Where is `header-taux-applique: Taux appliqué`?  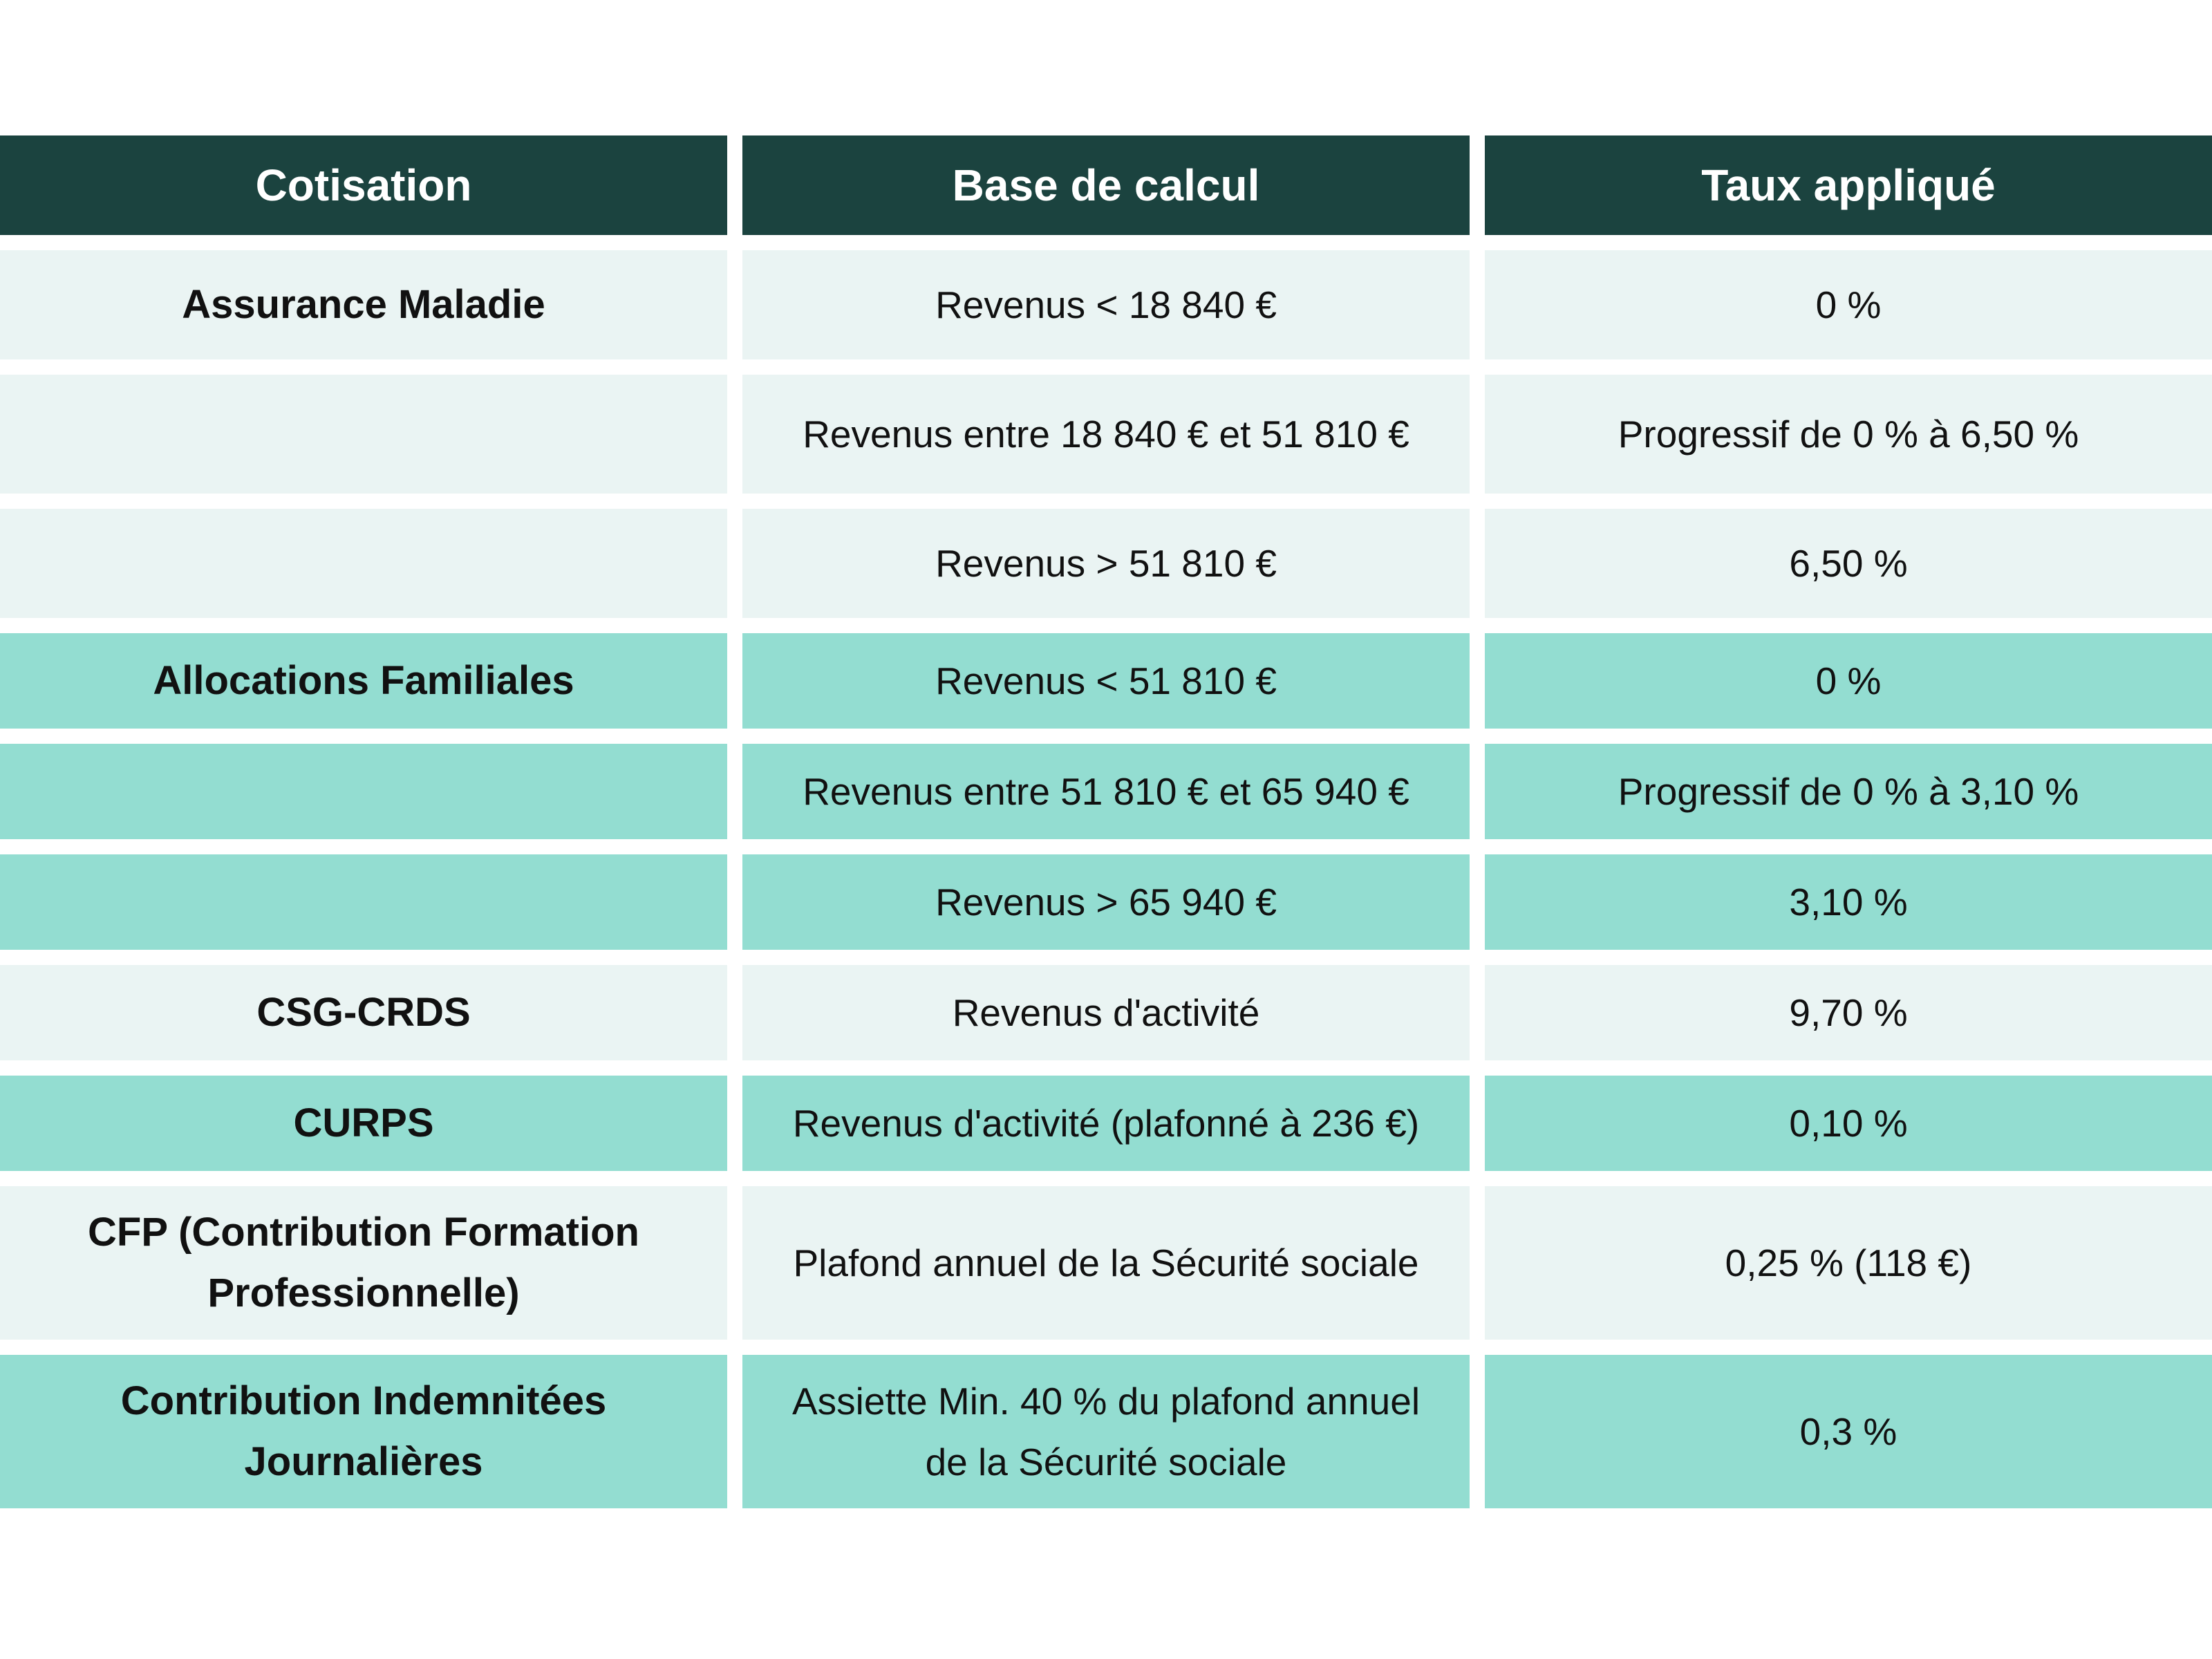
header-taux-applique: Taux appliqué is located at coordinates (1849, 185).